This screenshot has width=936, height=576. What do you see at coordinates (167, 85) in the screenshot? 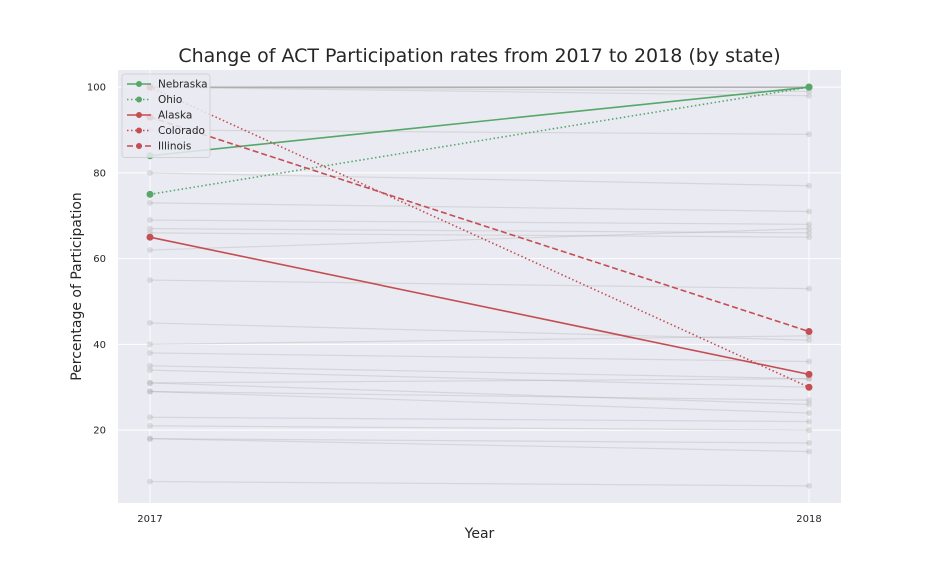
I see `legend-entry-nebraska: Nebraska` at bounding box center [167, 85].